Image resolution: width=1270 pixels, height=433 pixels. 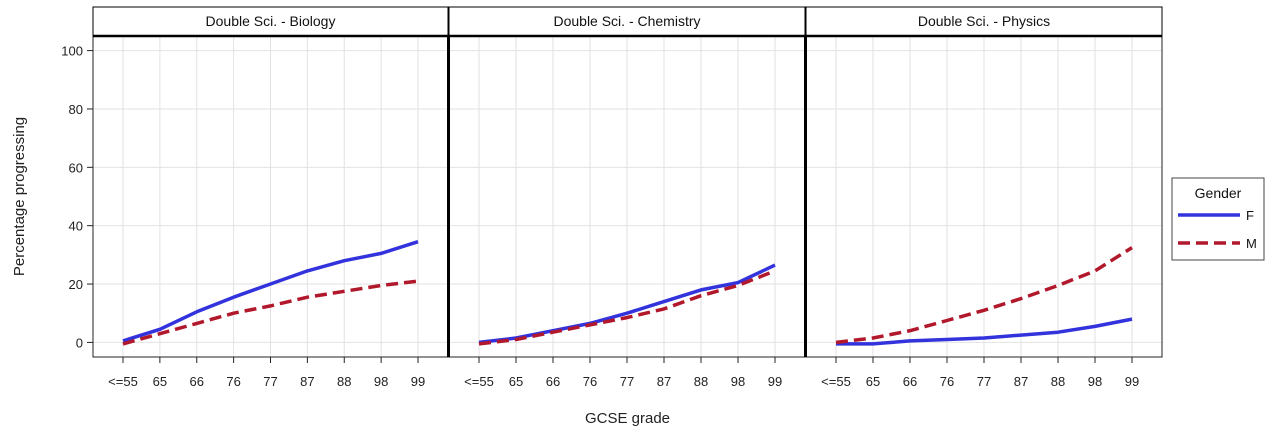 What do you see at coordinates (627, 418) in the screenshot?
I see `x-axis-title: GCSE grade` at bounding box center [627, 418].